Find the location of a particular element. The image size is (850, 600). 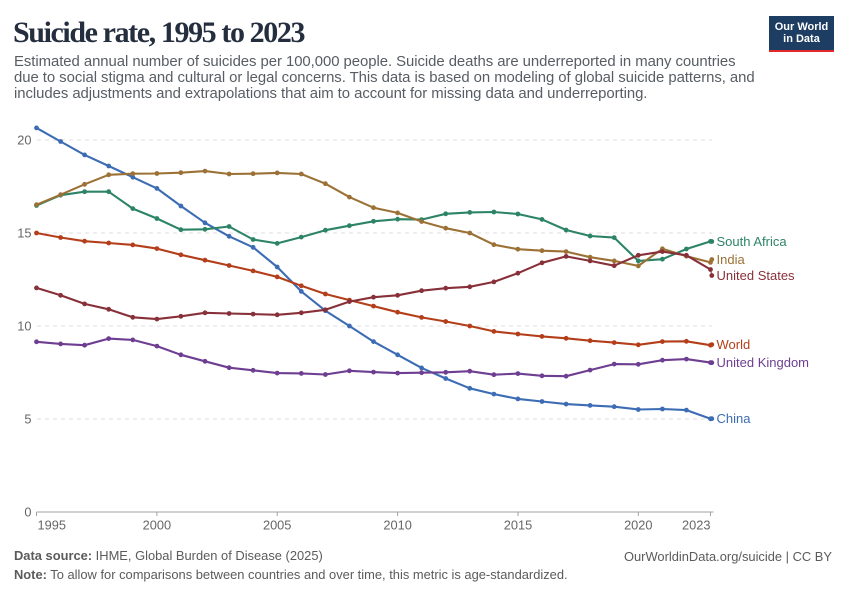

svg-text: China is located at coordinates (734, 418).